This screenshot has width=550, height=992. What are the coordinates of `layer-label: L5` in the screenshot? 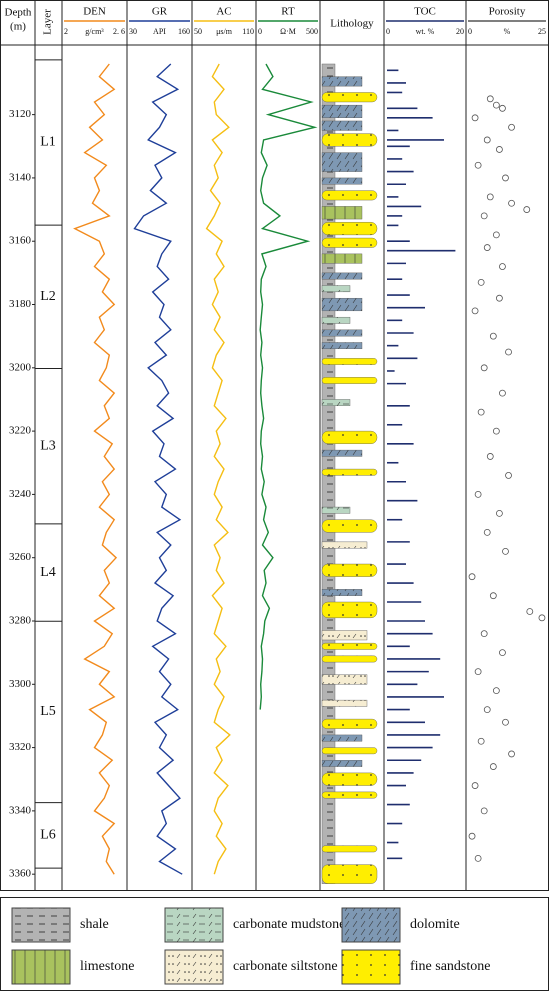 It's located at (48, 711).